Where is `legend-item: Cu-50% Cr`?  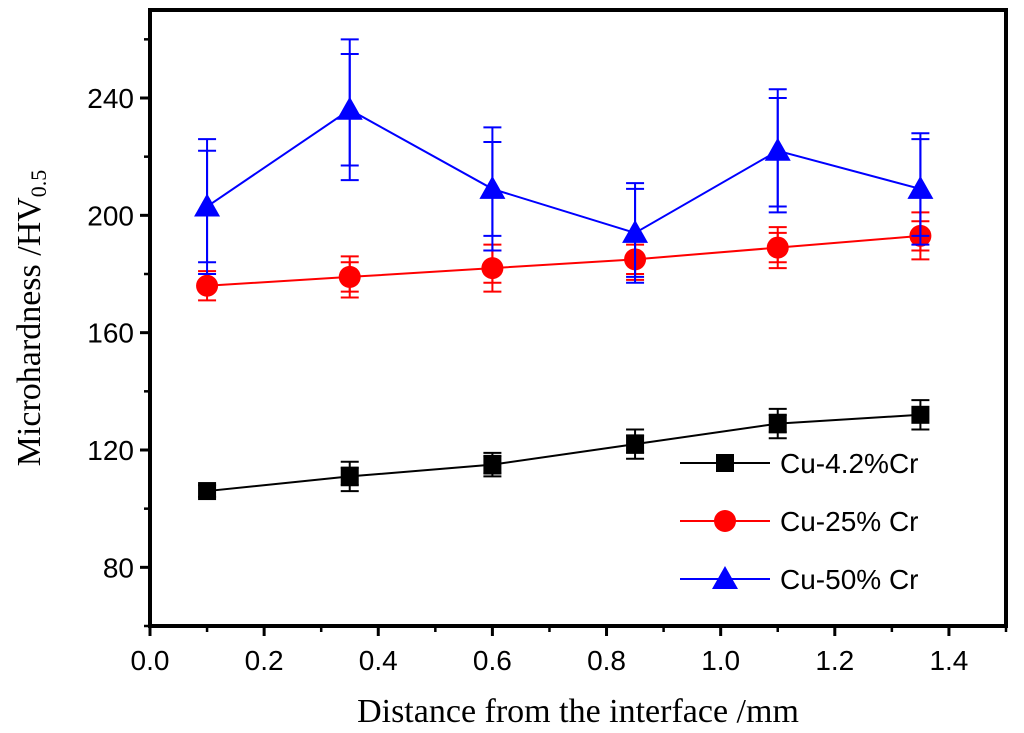 legend-item: Cu-50% Cr is located at coordinates (799, 579).